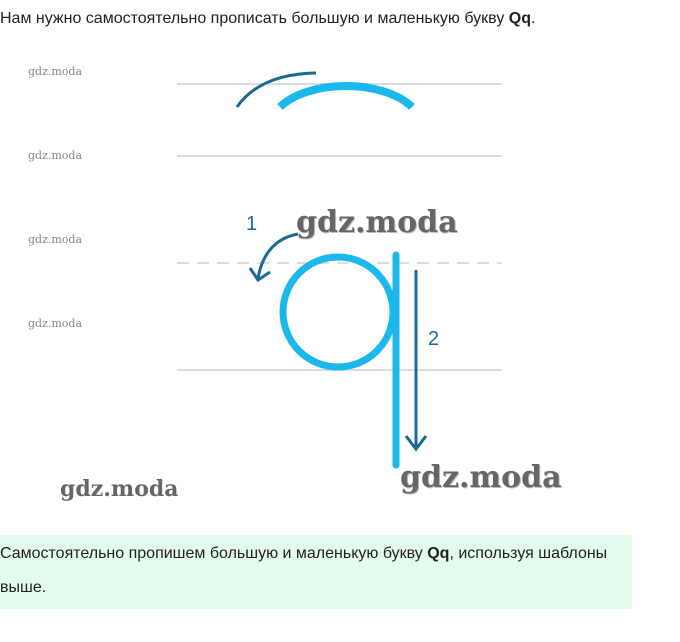  I want to click on note-end: , используя шаблоны выше., so click(304, 570).